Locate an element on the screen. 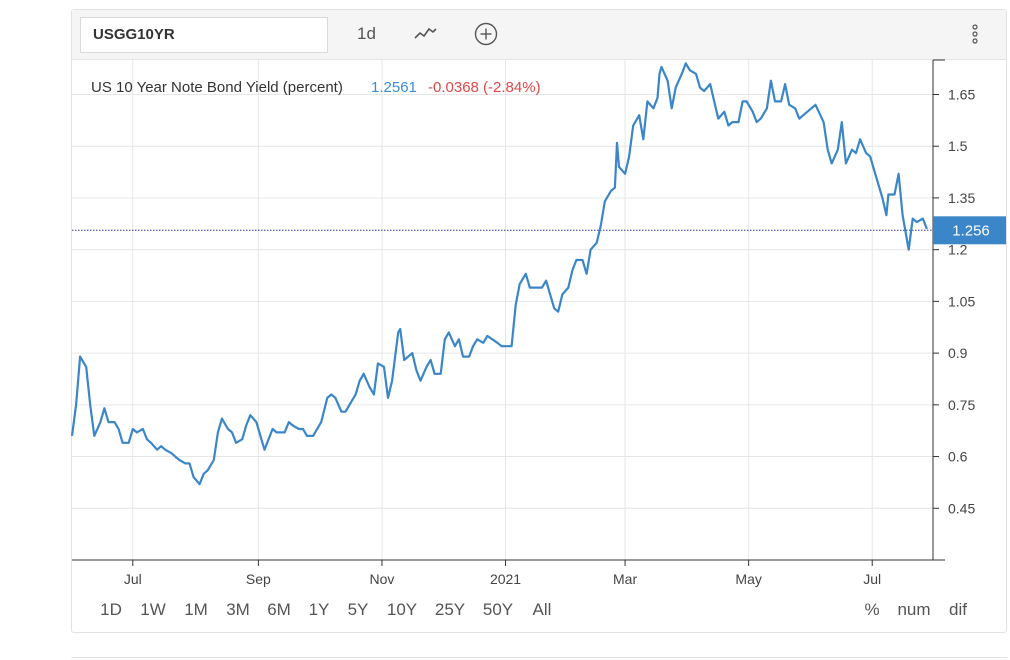 The height and width of the screenshot is (660, 1010). symbol-search-input: USGG10YR is located at coordinates (204, 35).